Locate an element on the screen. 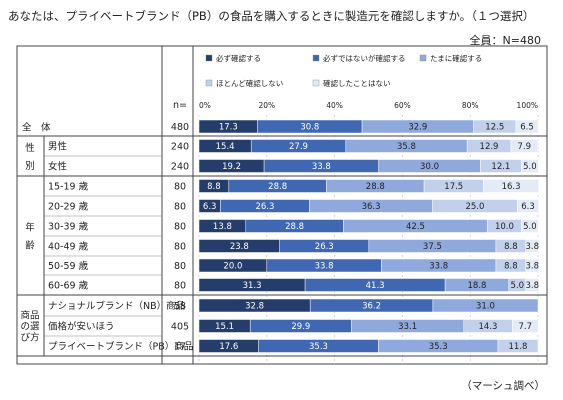  bar-data-label: 13.8 is located at coordinates (222, 227).